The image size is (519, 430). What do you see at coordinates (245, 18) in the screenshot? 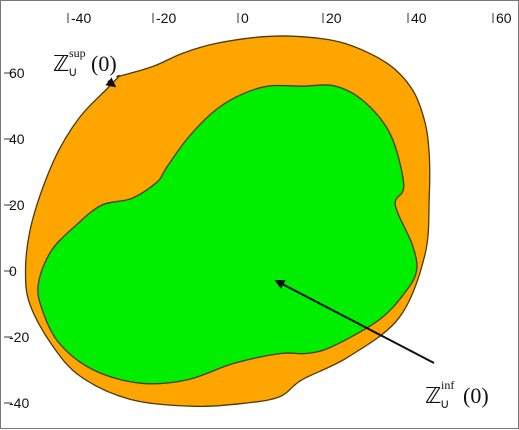
I see `x-tick-label: 0` at bounding box center [245, 18].